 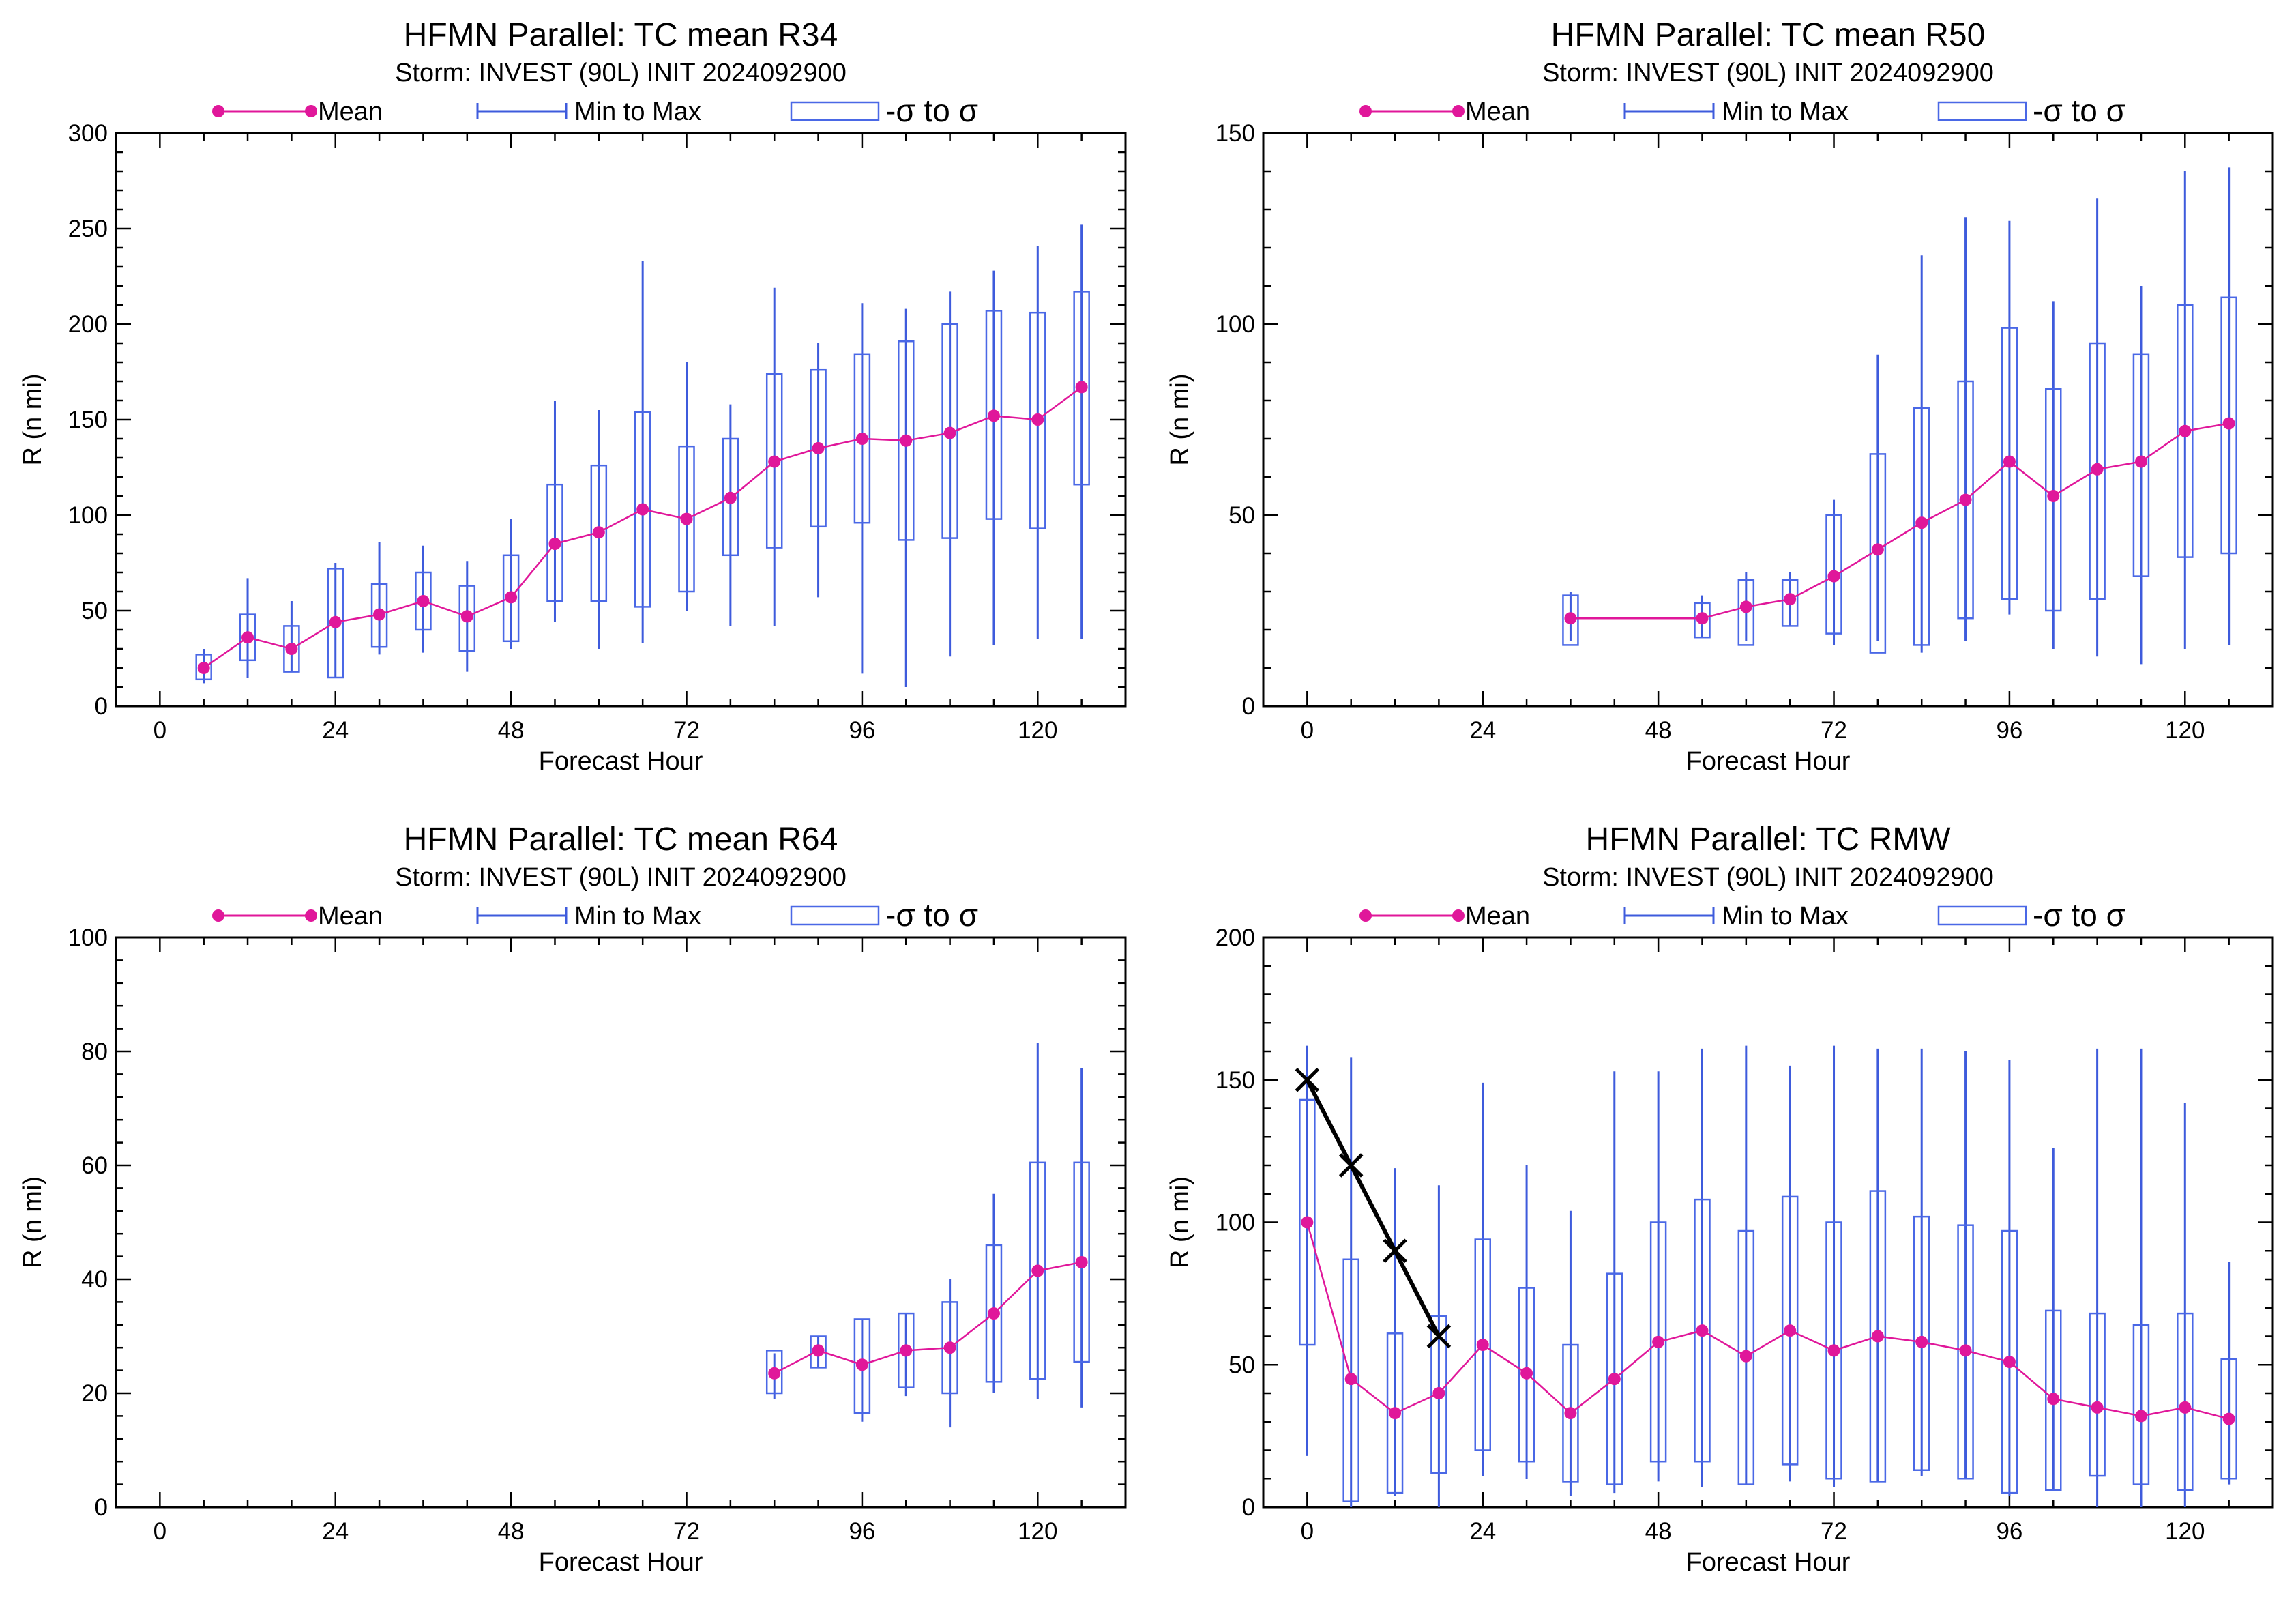 I want to click on legend-sigma-label: -σ to σ, so click(x=931, y=915).